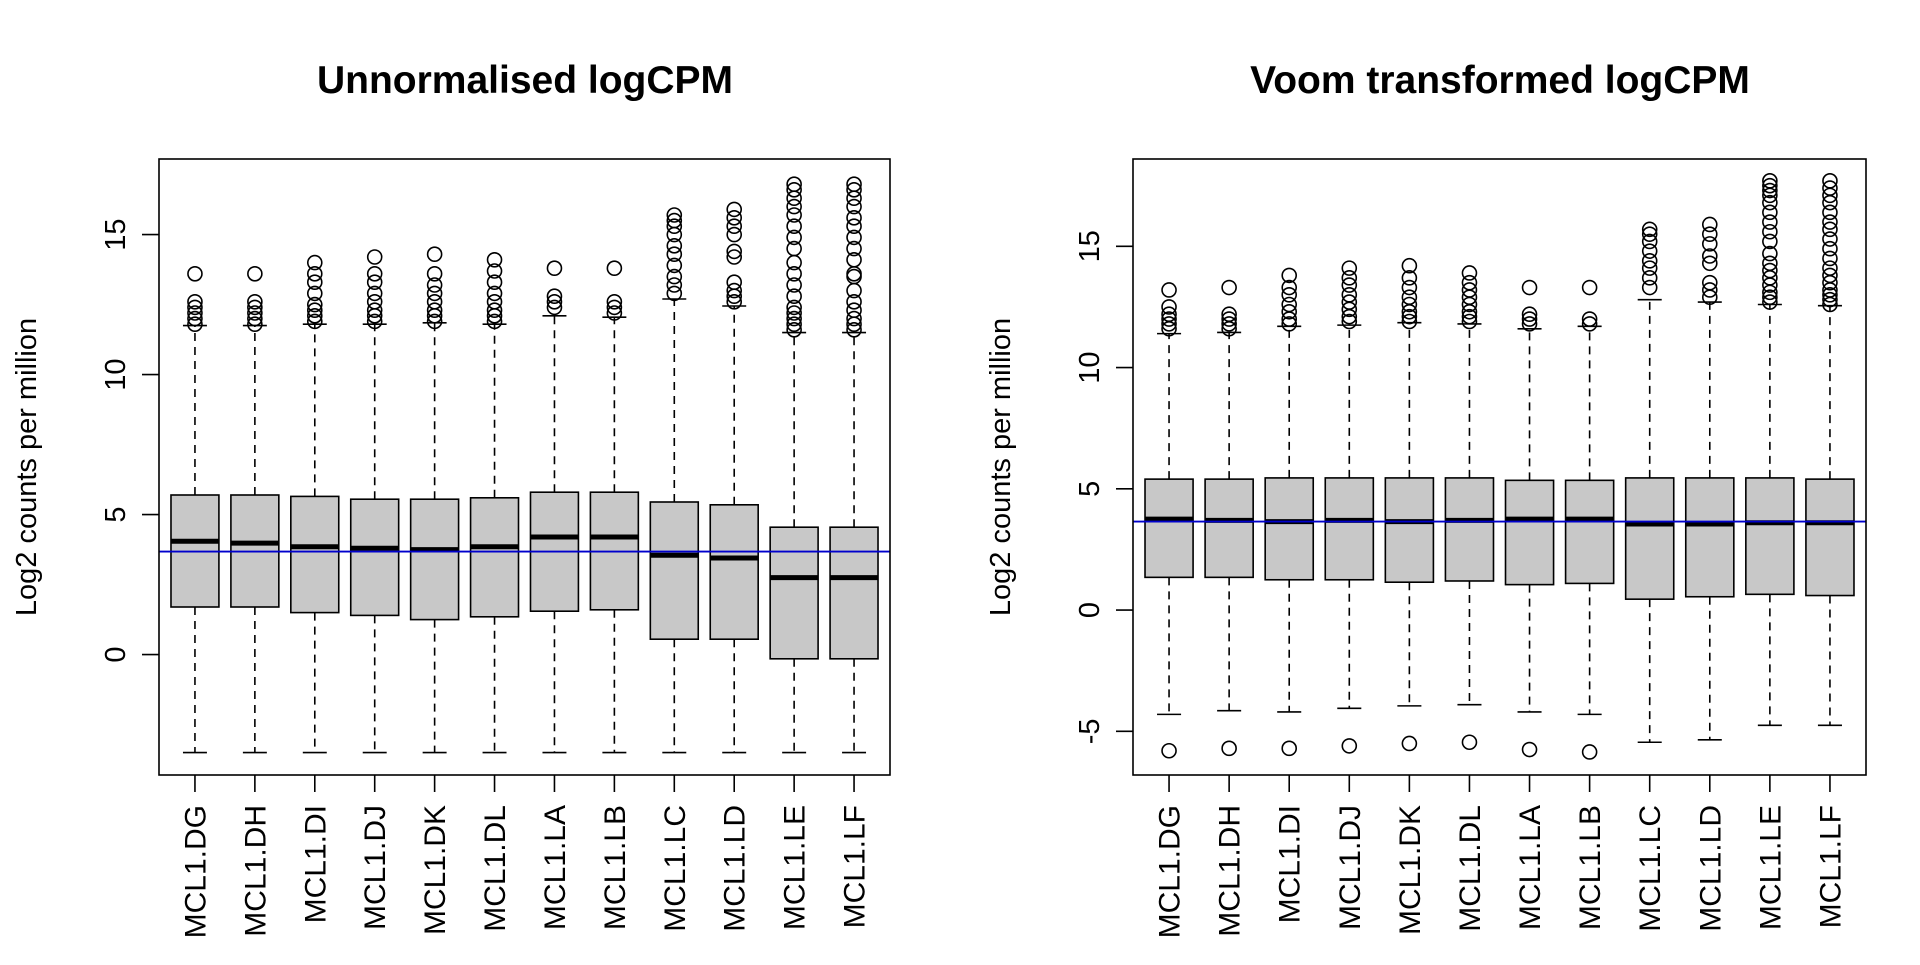 The height and width of the screenshot is (965, 1920). Describe the element at coordinates (794, 465) in the screenshot. I see `box-MCL1.LE` at that location.